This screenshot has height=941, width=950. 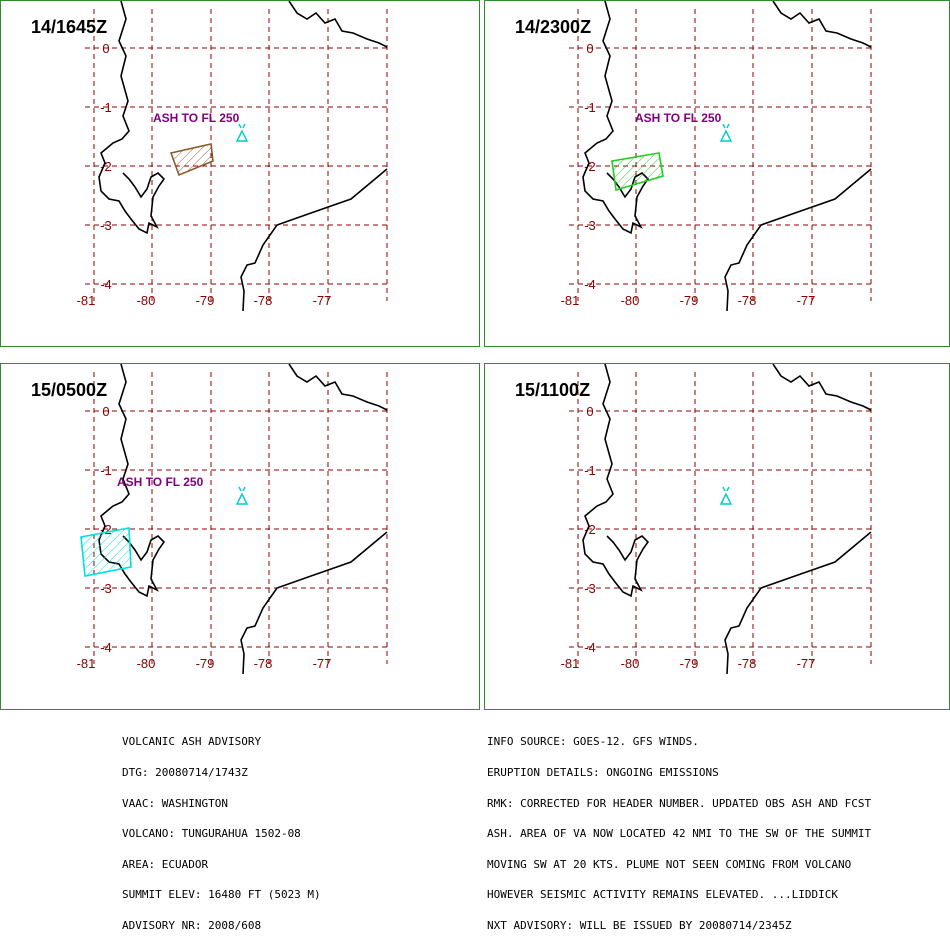 I want to click on panel-timestamp: 15/0500Z, so click(x=69, y=390).